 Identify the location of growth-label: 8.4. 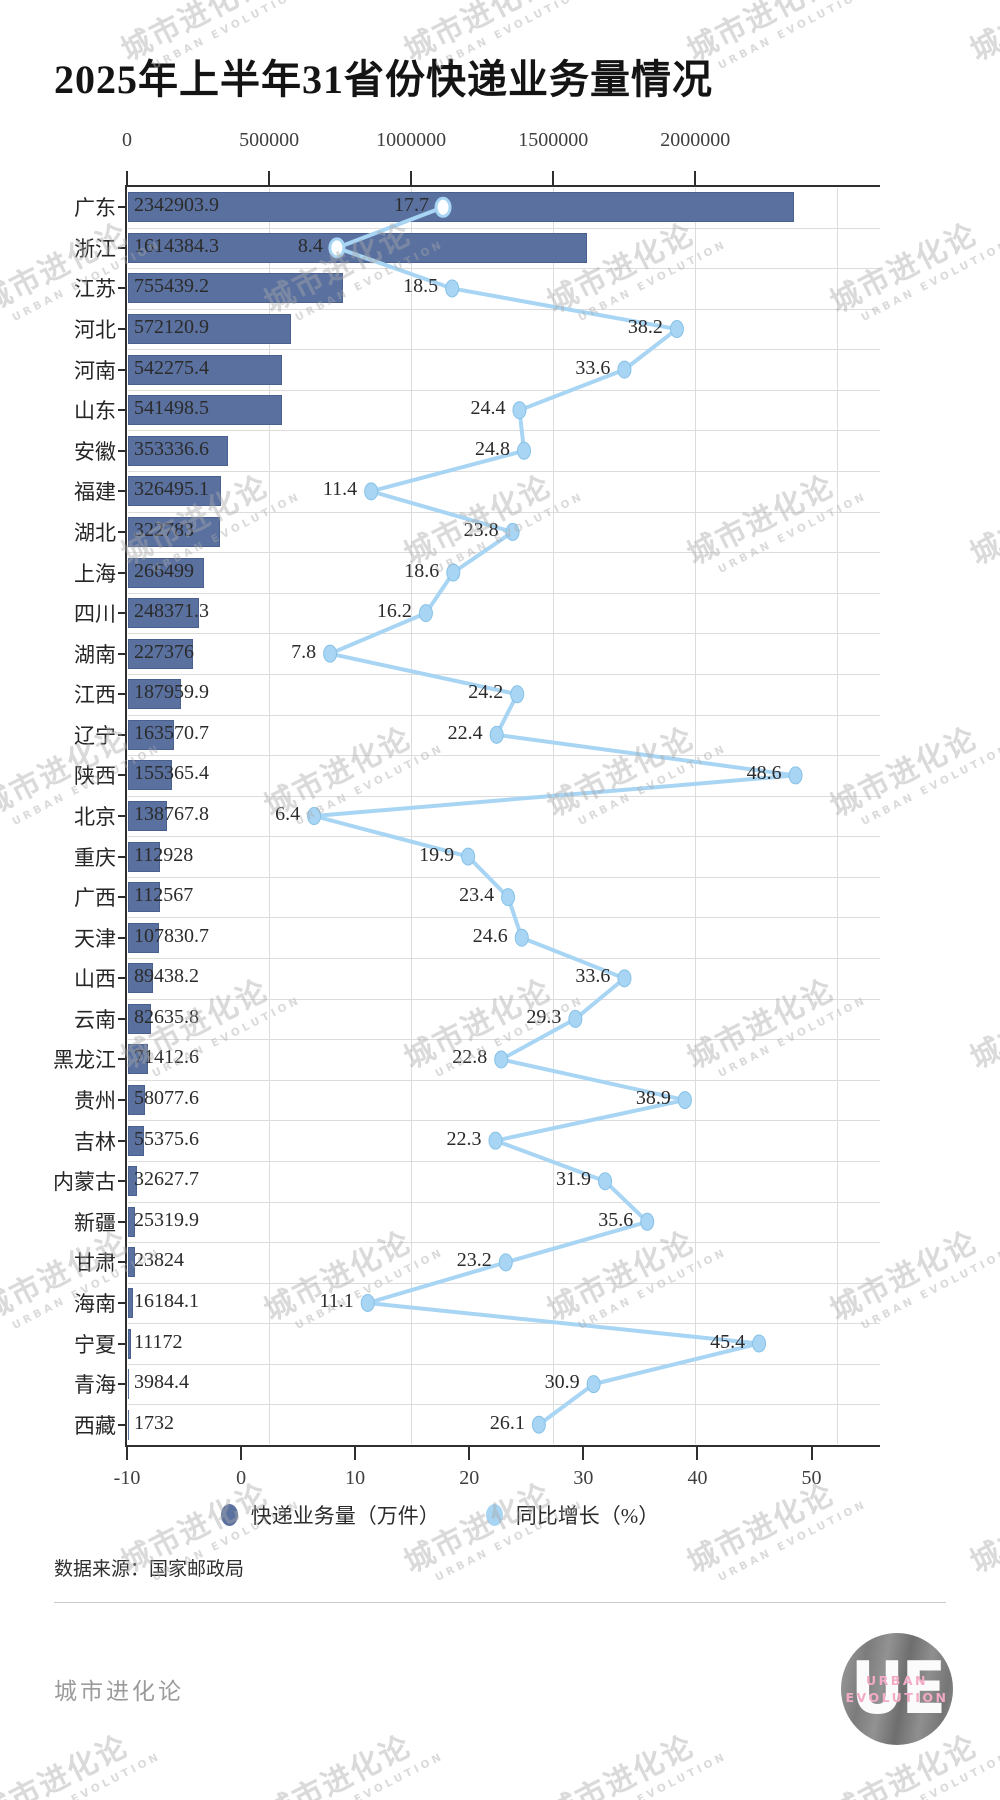
(310, 245).